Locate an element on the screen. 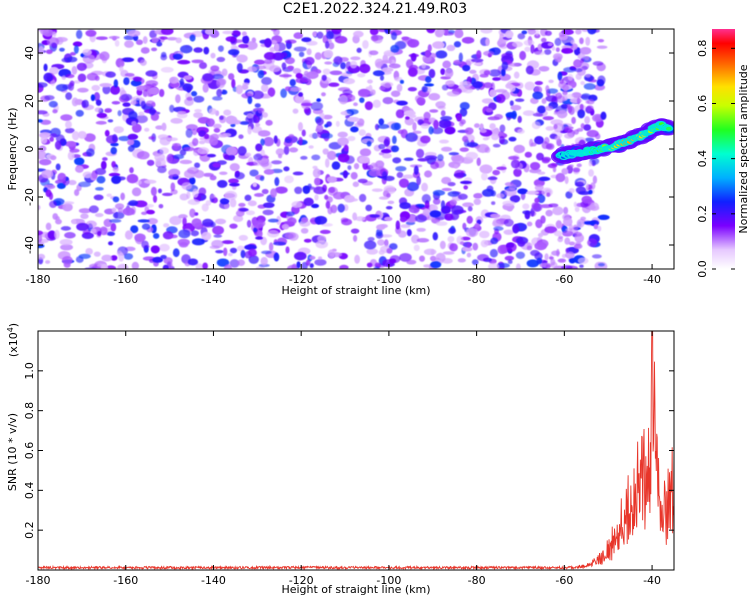  x-tick-label: -140 is located at coordinates (213, 580).